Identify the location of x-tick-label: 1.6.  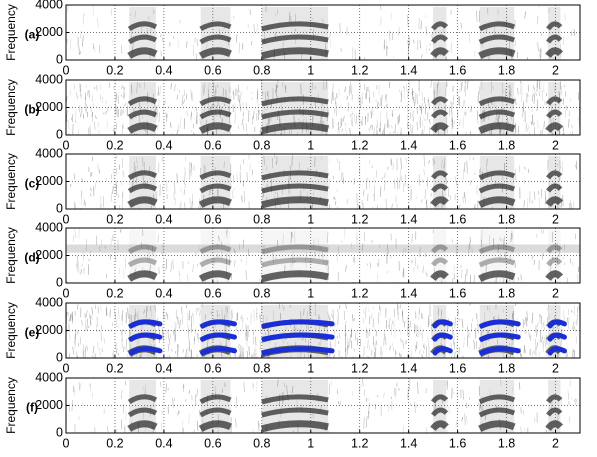
(457, 368).